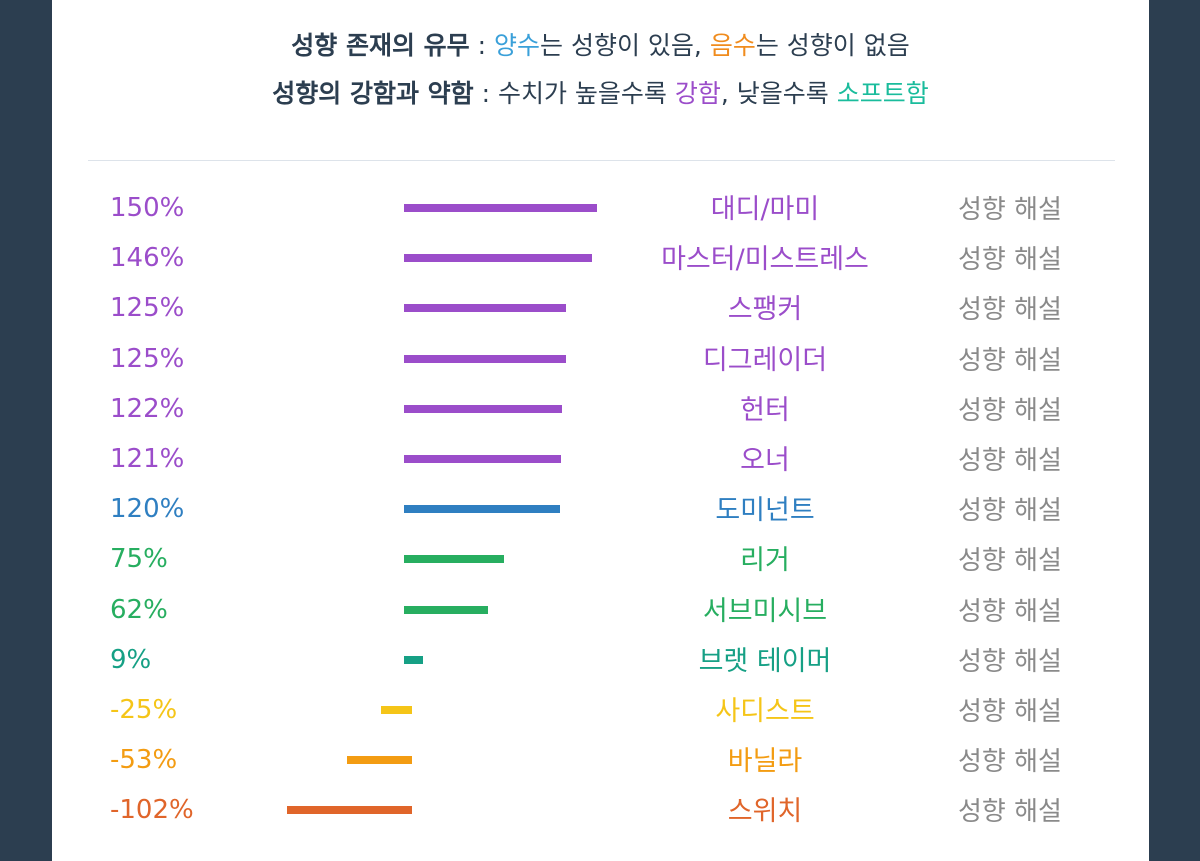 This screenshot has height=861, width=1200. Describe the element at coordinates (765, 812) in the screenshot. I see `category-label: 스위치` at that location.